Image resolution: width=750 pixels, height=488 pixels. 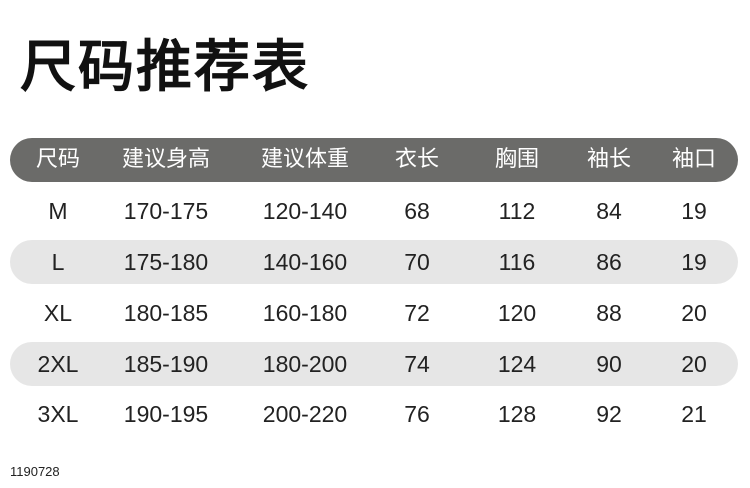 What do you see at coordinates (609, 211) in the screenshot?
I see `table-cell: 84` at bounding box center [609, 211].